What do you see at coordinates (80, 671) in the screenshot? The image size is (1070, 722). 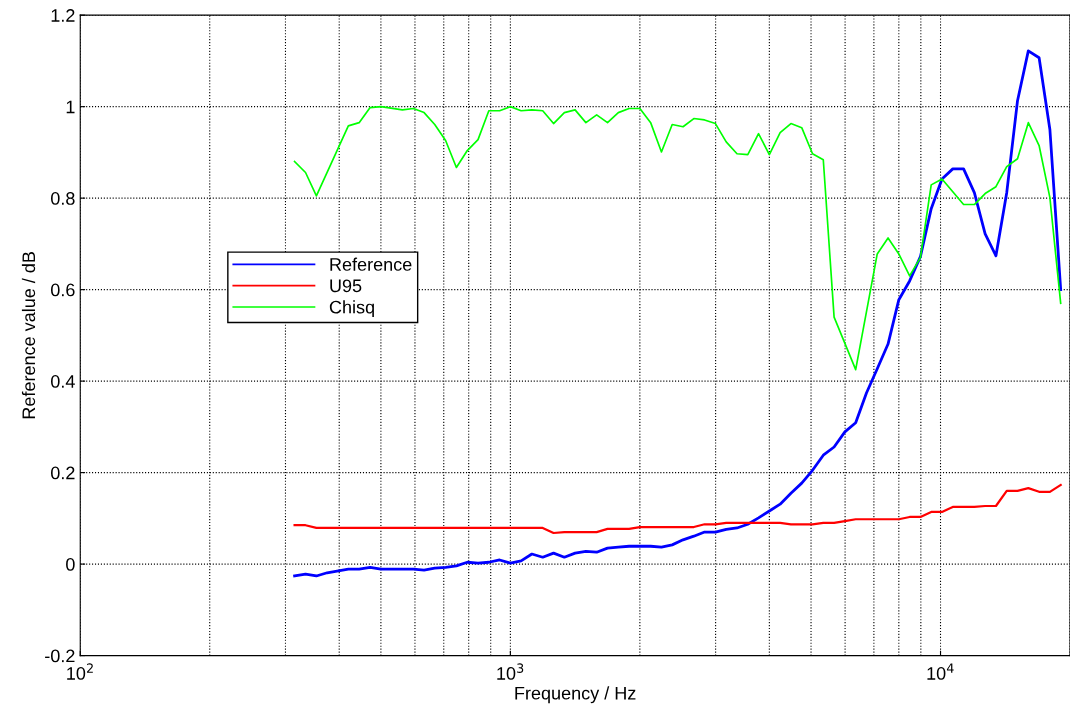 I see `x-tick-label: 10$^{2}$` at bounding box center [80, 671].